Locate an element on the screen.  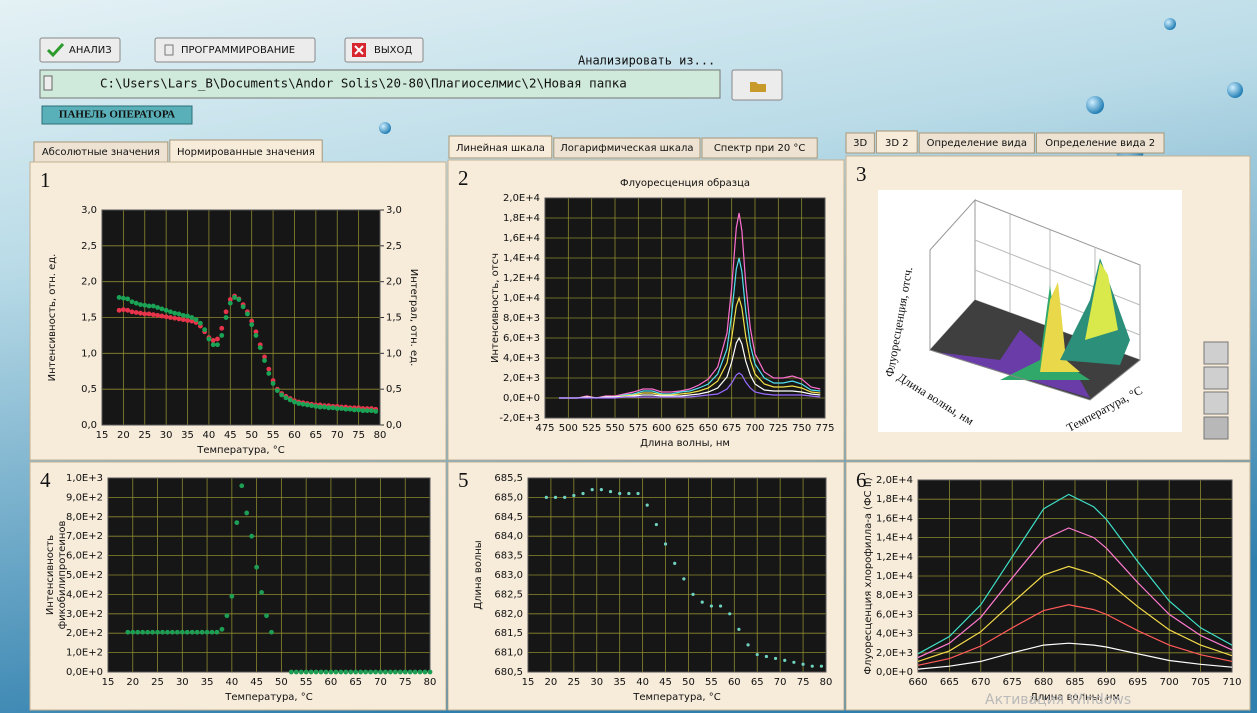
tab-label: Нормированные значения is located at coordinates (246, 152).